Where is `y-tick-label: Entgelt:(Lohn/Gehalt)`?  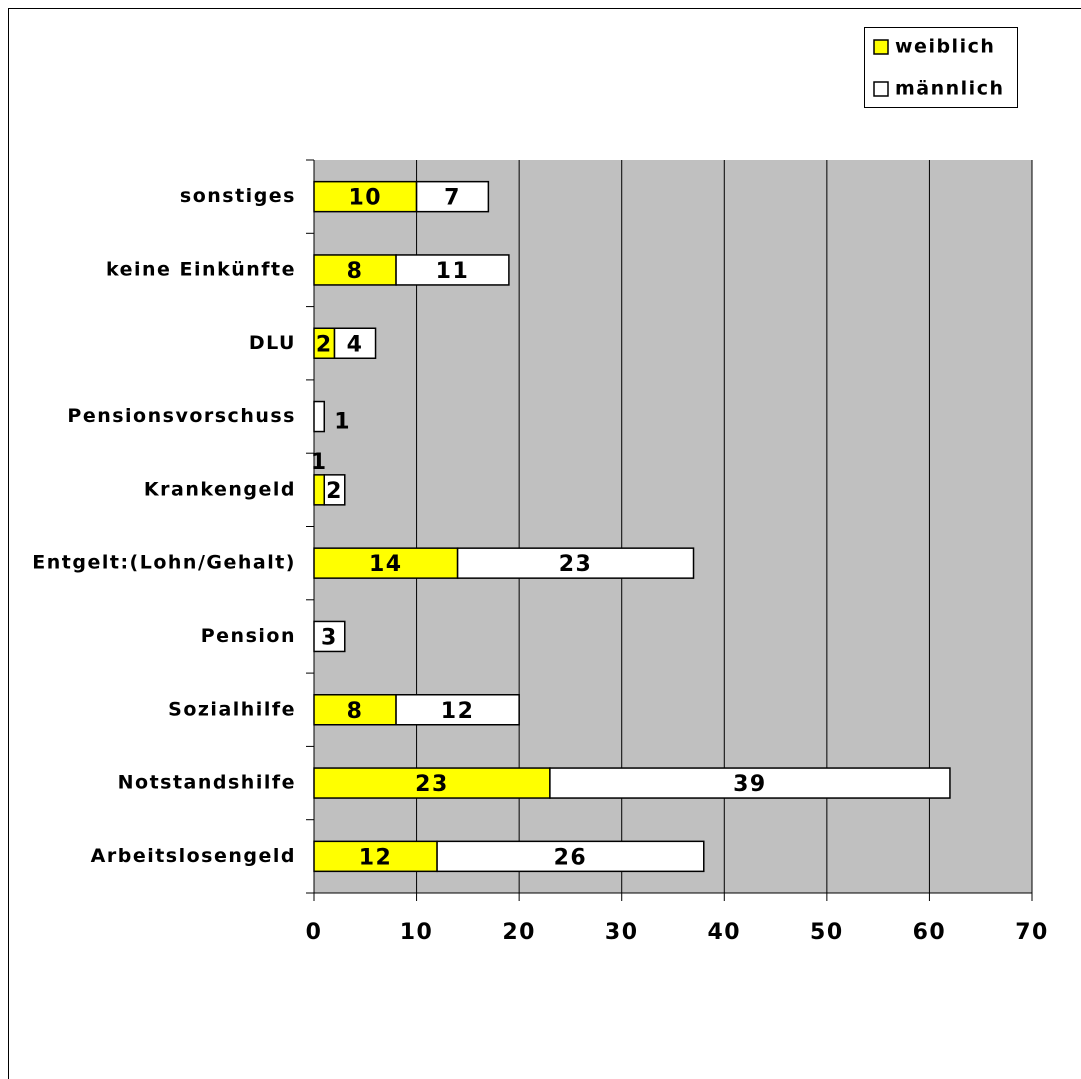 y-tick-label: Entgelt:(Lohn/Gehalt) is located at coordinates (164, 563).